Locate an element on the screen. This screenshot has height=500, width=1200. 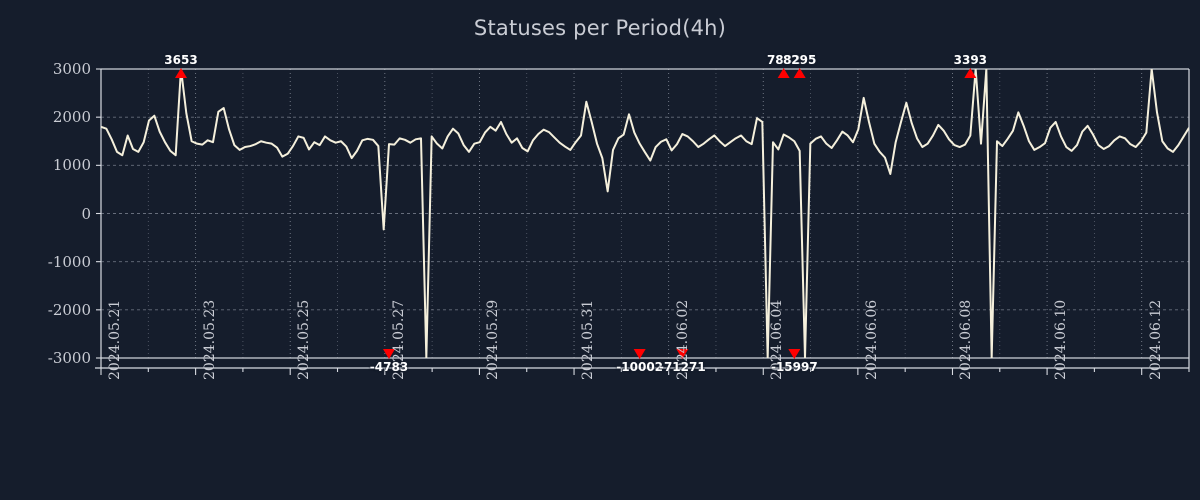
y-tick-label: 0 is located at coordinates (86, 213).